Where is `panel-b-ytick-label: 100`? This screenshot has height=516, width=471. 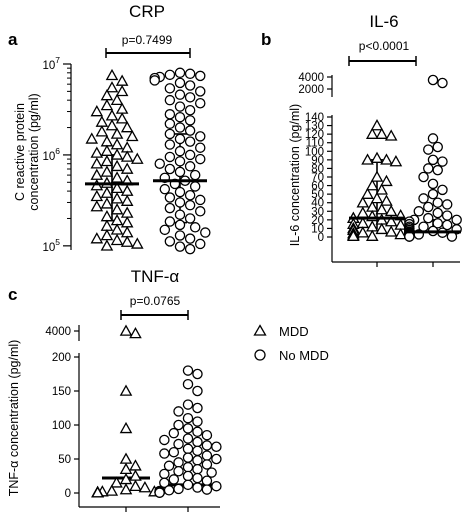 panel-b-ytick-label: 100 is located at coordinates (314, 152).